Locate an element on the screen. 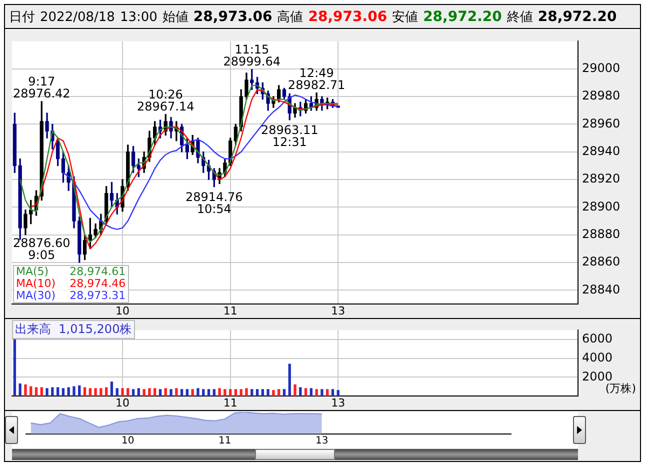 This screenshot has height=470, width=653. y-tick-label: 28860 is located at coordinates (601, 261).